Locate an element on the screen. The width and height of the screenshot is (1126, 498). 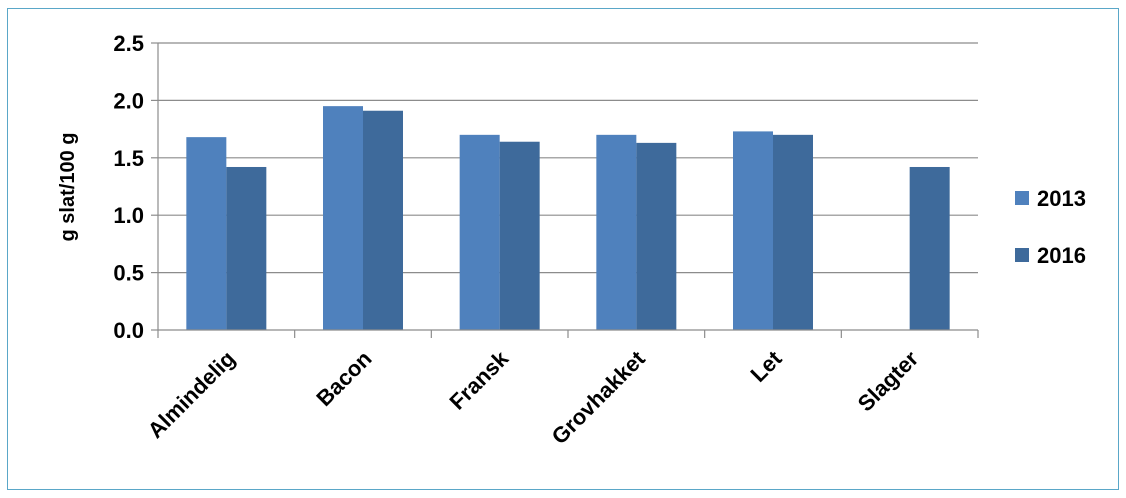
y-tick-labels: 0.0 0.5 1.0 1.5 2.0 2.5 is located at coordinates (128, 187).